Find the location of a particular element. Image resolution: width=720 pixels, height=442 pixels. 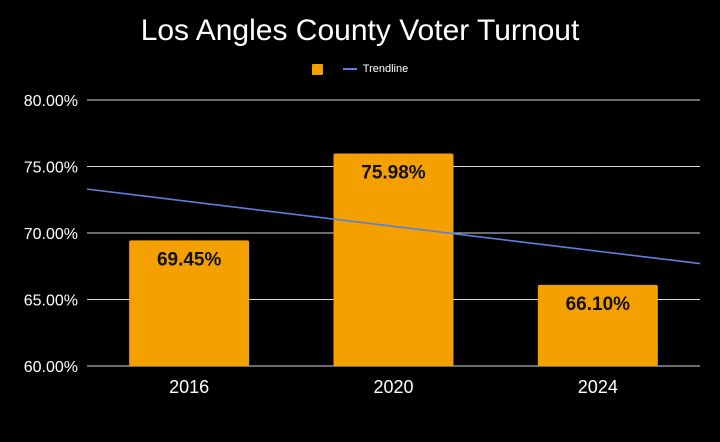

x-tick-label: 2024 is located at coordinates (598, 387).